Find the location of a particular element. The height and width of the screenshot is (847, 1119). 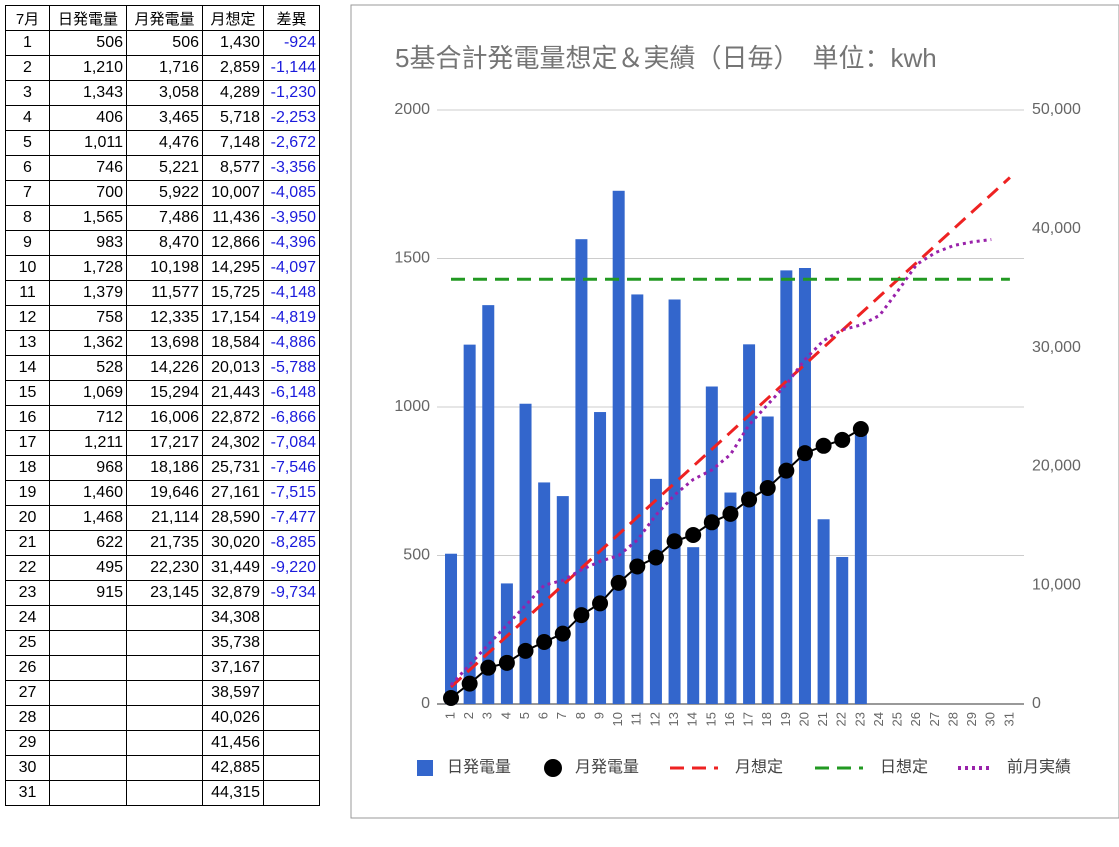

header-row: 7月 日発電量 月発電量 月想定 差異 is located at coordinates (162, 18).